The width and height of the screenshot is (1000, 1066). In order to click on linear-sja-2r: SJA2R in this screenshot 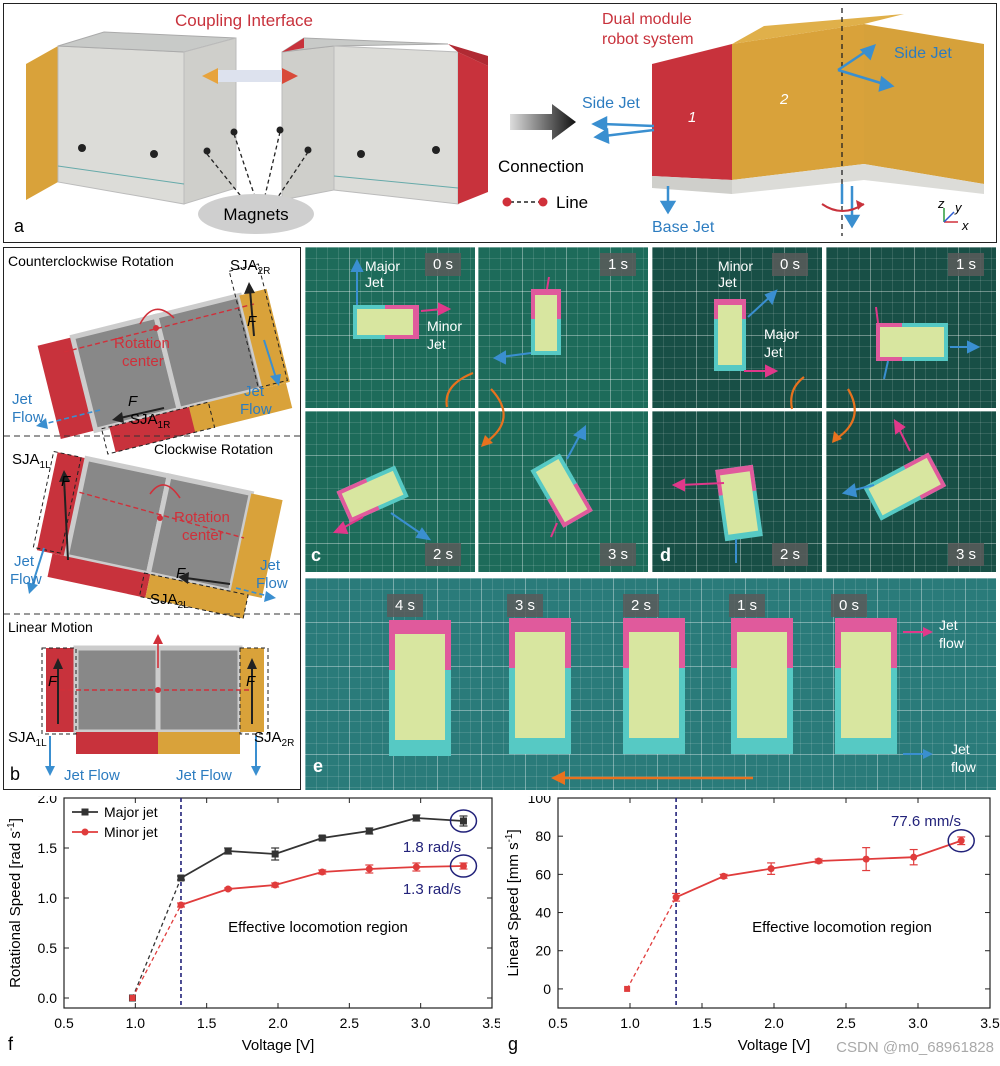, I will do `click(274, 739)`.